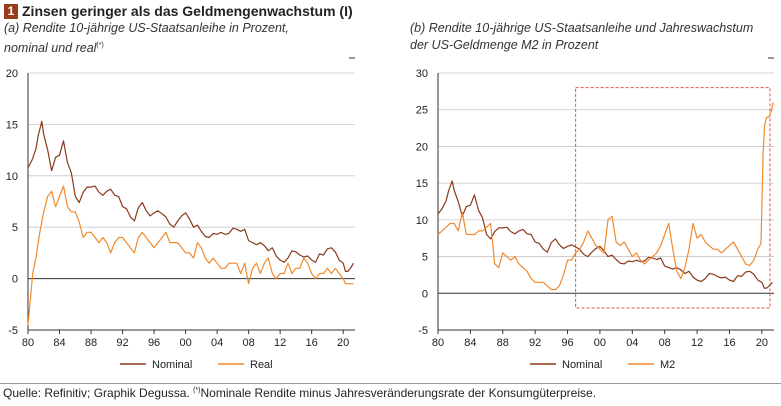 This screenshot has height=406, width=781. Describe the element at coordinates (665, 343) in the screenshot. I see `chart-b-xtick-label: 08` at that location.